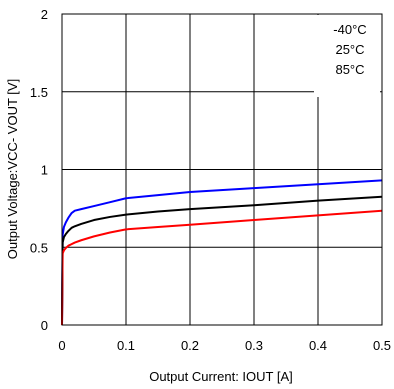 Image resolution: width=394 pixels, height=389 pixels. Describe the element at coordinates (44, 170) in the screenshot. I see `y-tick-label: 1` at that location.